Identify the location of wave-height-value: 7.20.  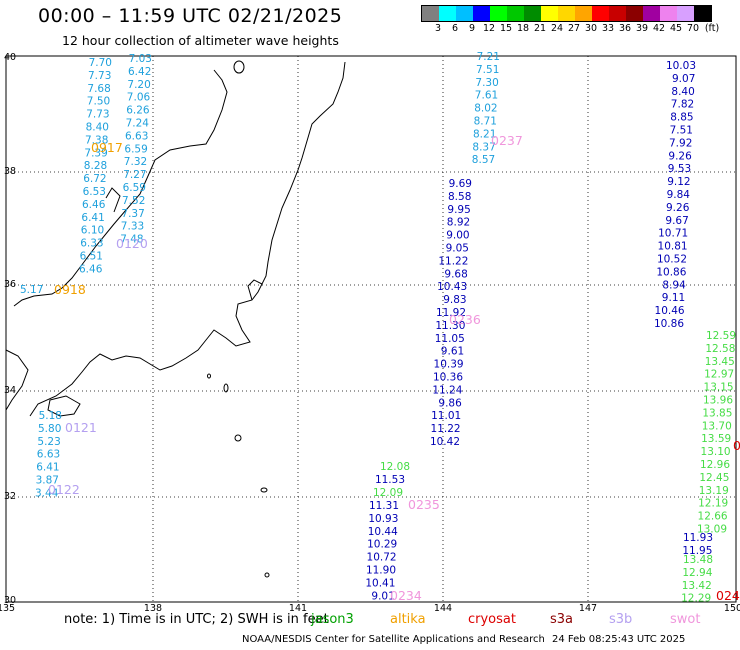
(138, 85).